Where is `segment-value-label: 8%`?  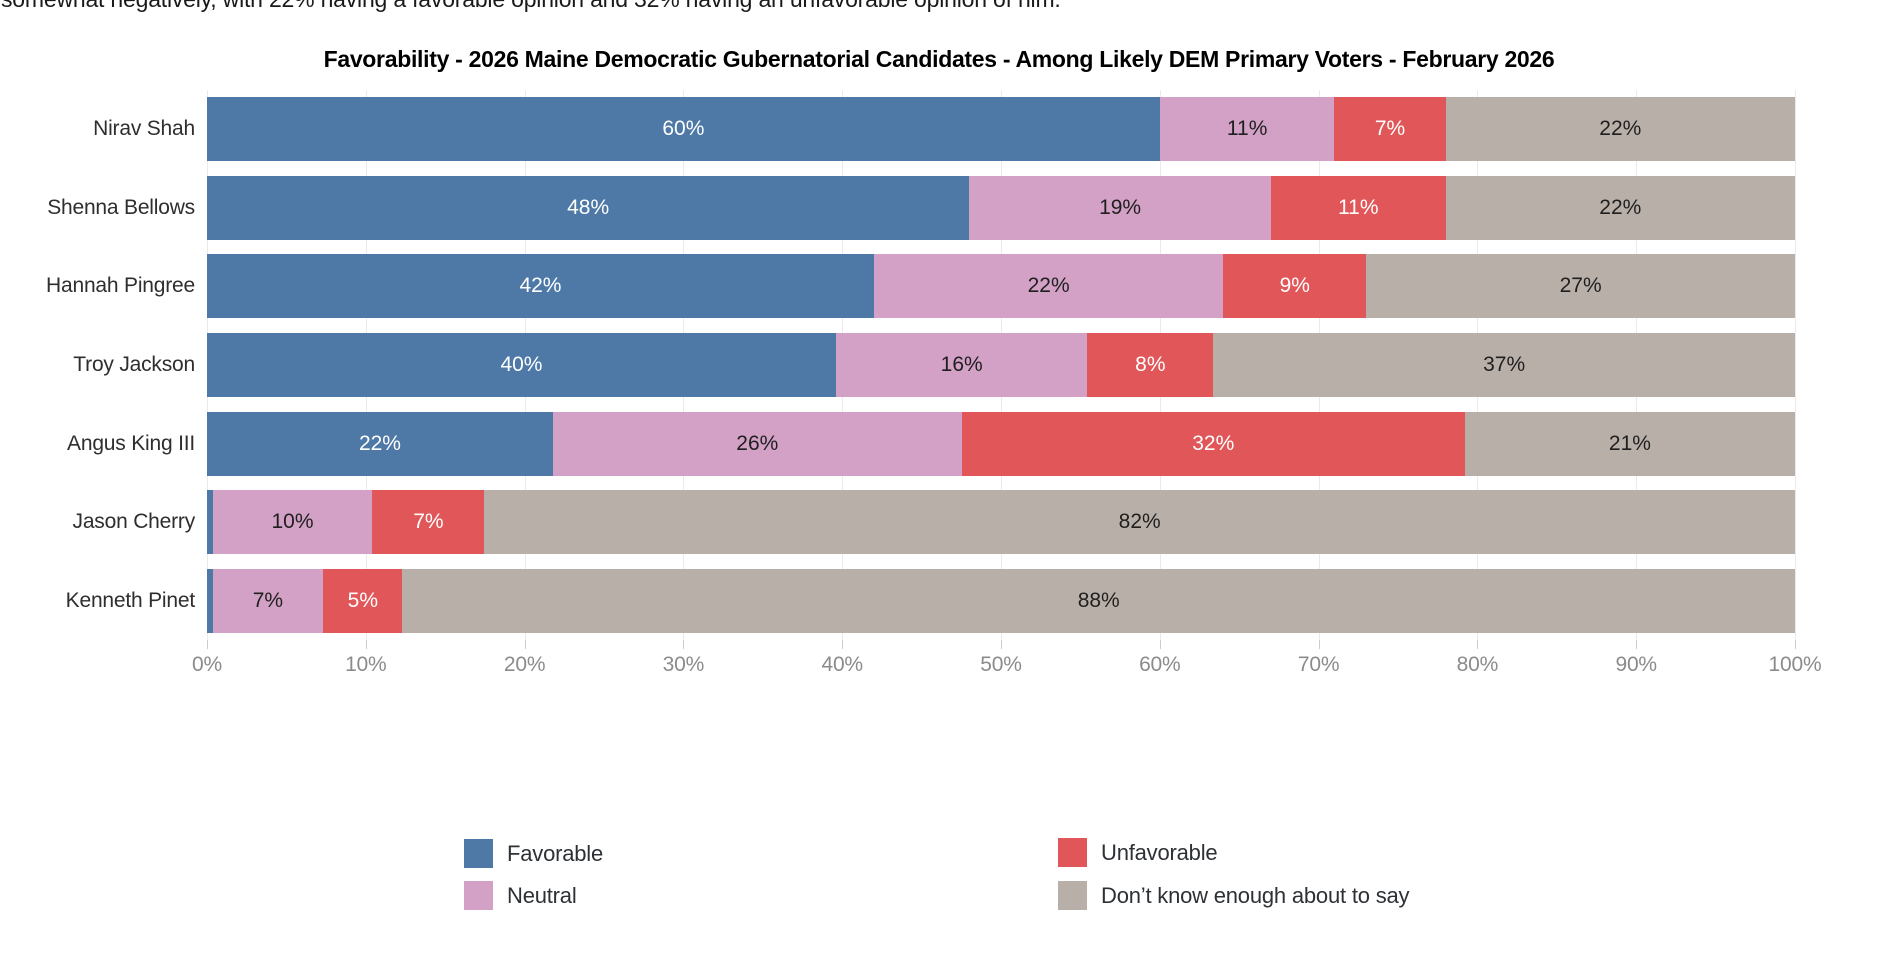 segment-value-label: 8% is located at coordinates (1150, 364).